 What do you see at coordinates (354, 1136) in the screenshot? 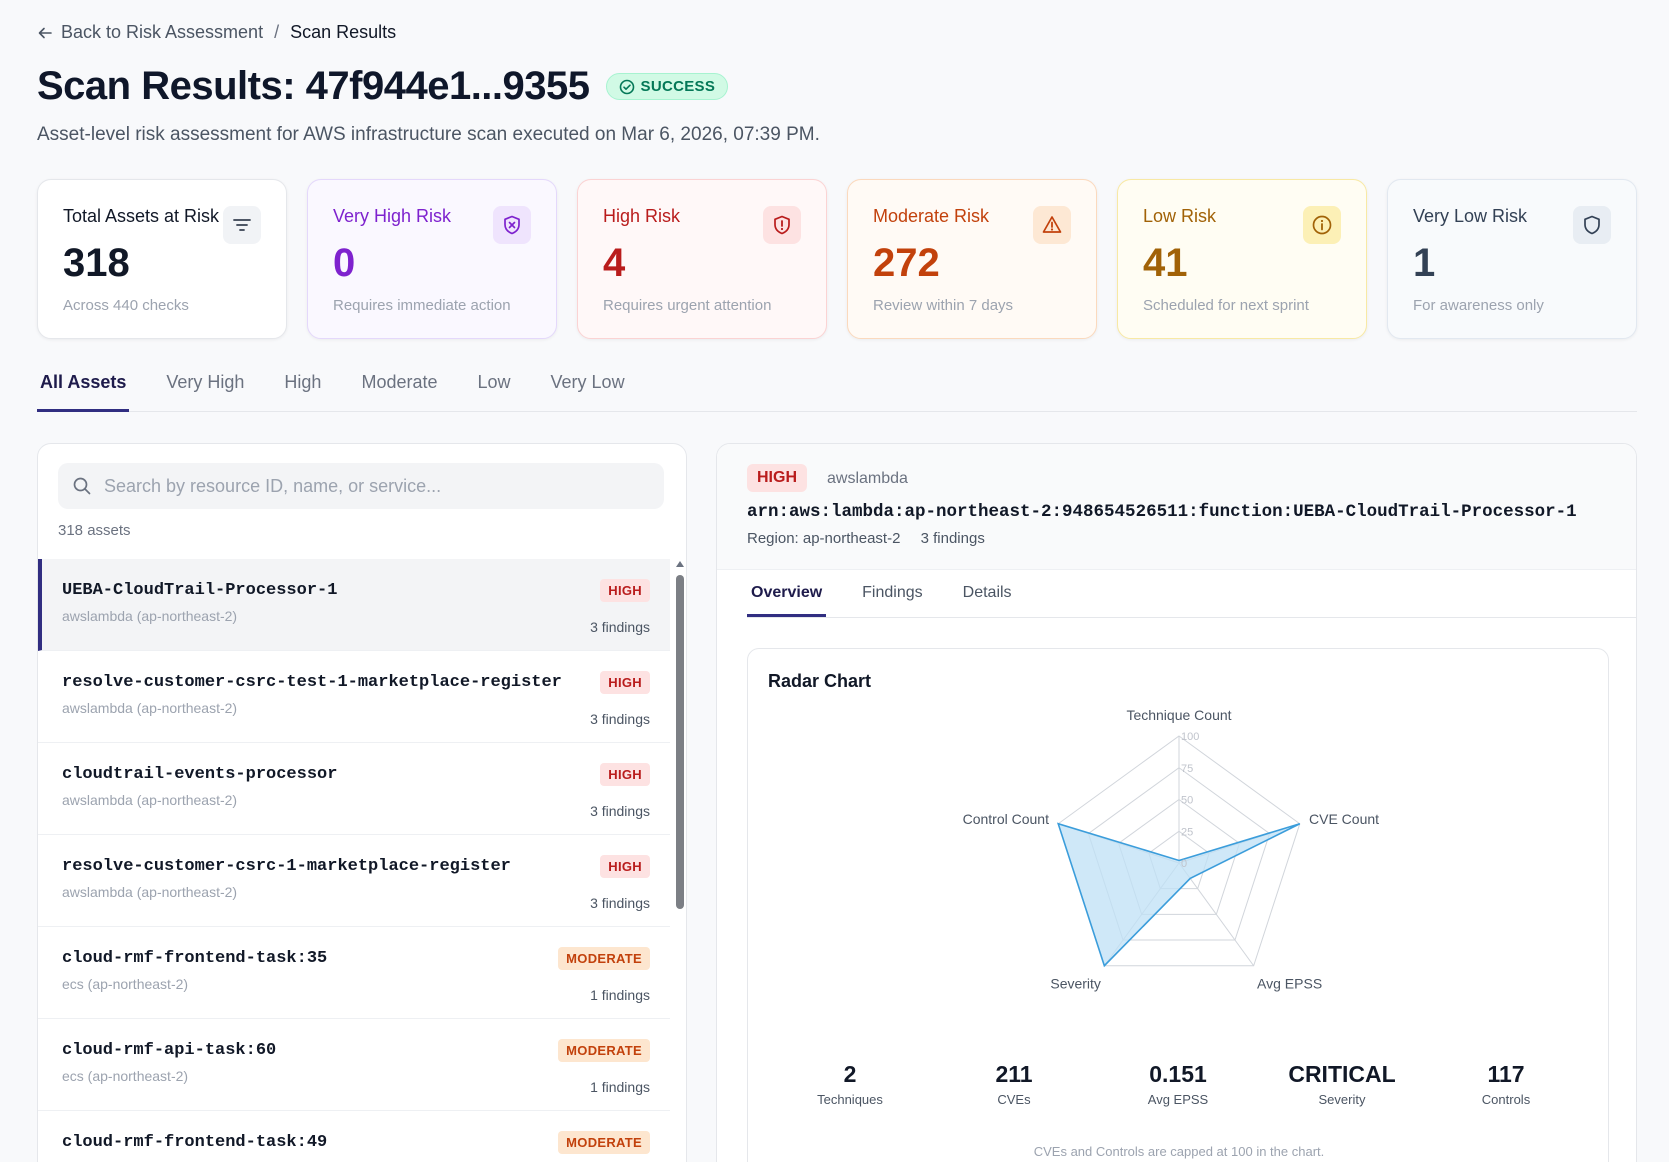
I see `list-item: cloud-rmf-frontend-task:49 MODERATE` at bounding box center [354, 1136].